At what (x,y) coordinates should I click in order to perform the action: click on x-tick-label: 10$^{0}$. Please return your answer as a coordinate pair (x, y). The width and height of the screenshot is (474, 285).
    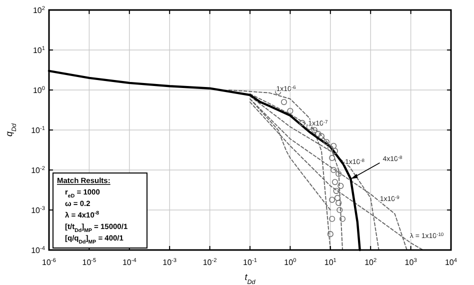
    Looking at the image, I should click on (290, 262).